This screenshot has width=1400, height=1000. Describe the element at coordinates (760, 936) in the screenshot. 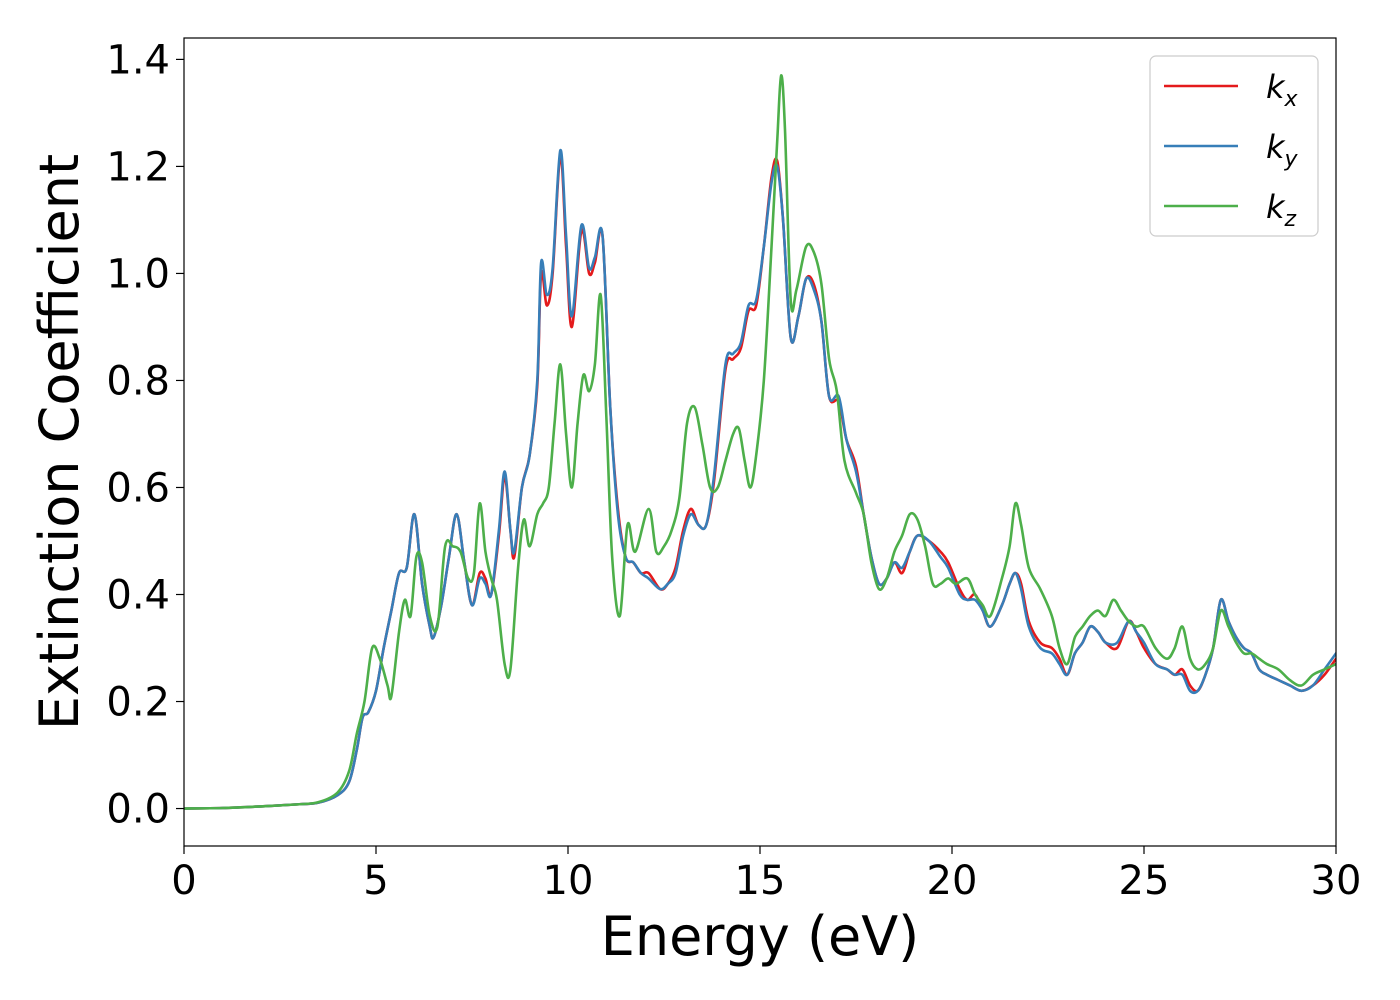

I see `x-axis-label: Energy (eV)` at that location.